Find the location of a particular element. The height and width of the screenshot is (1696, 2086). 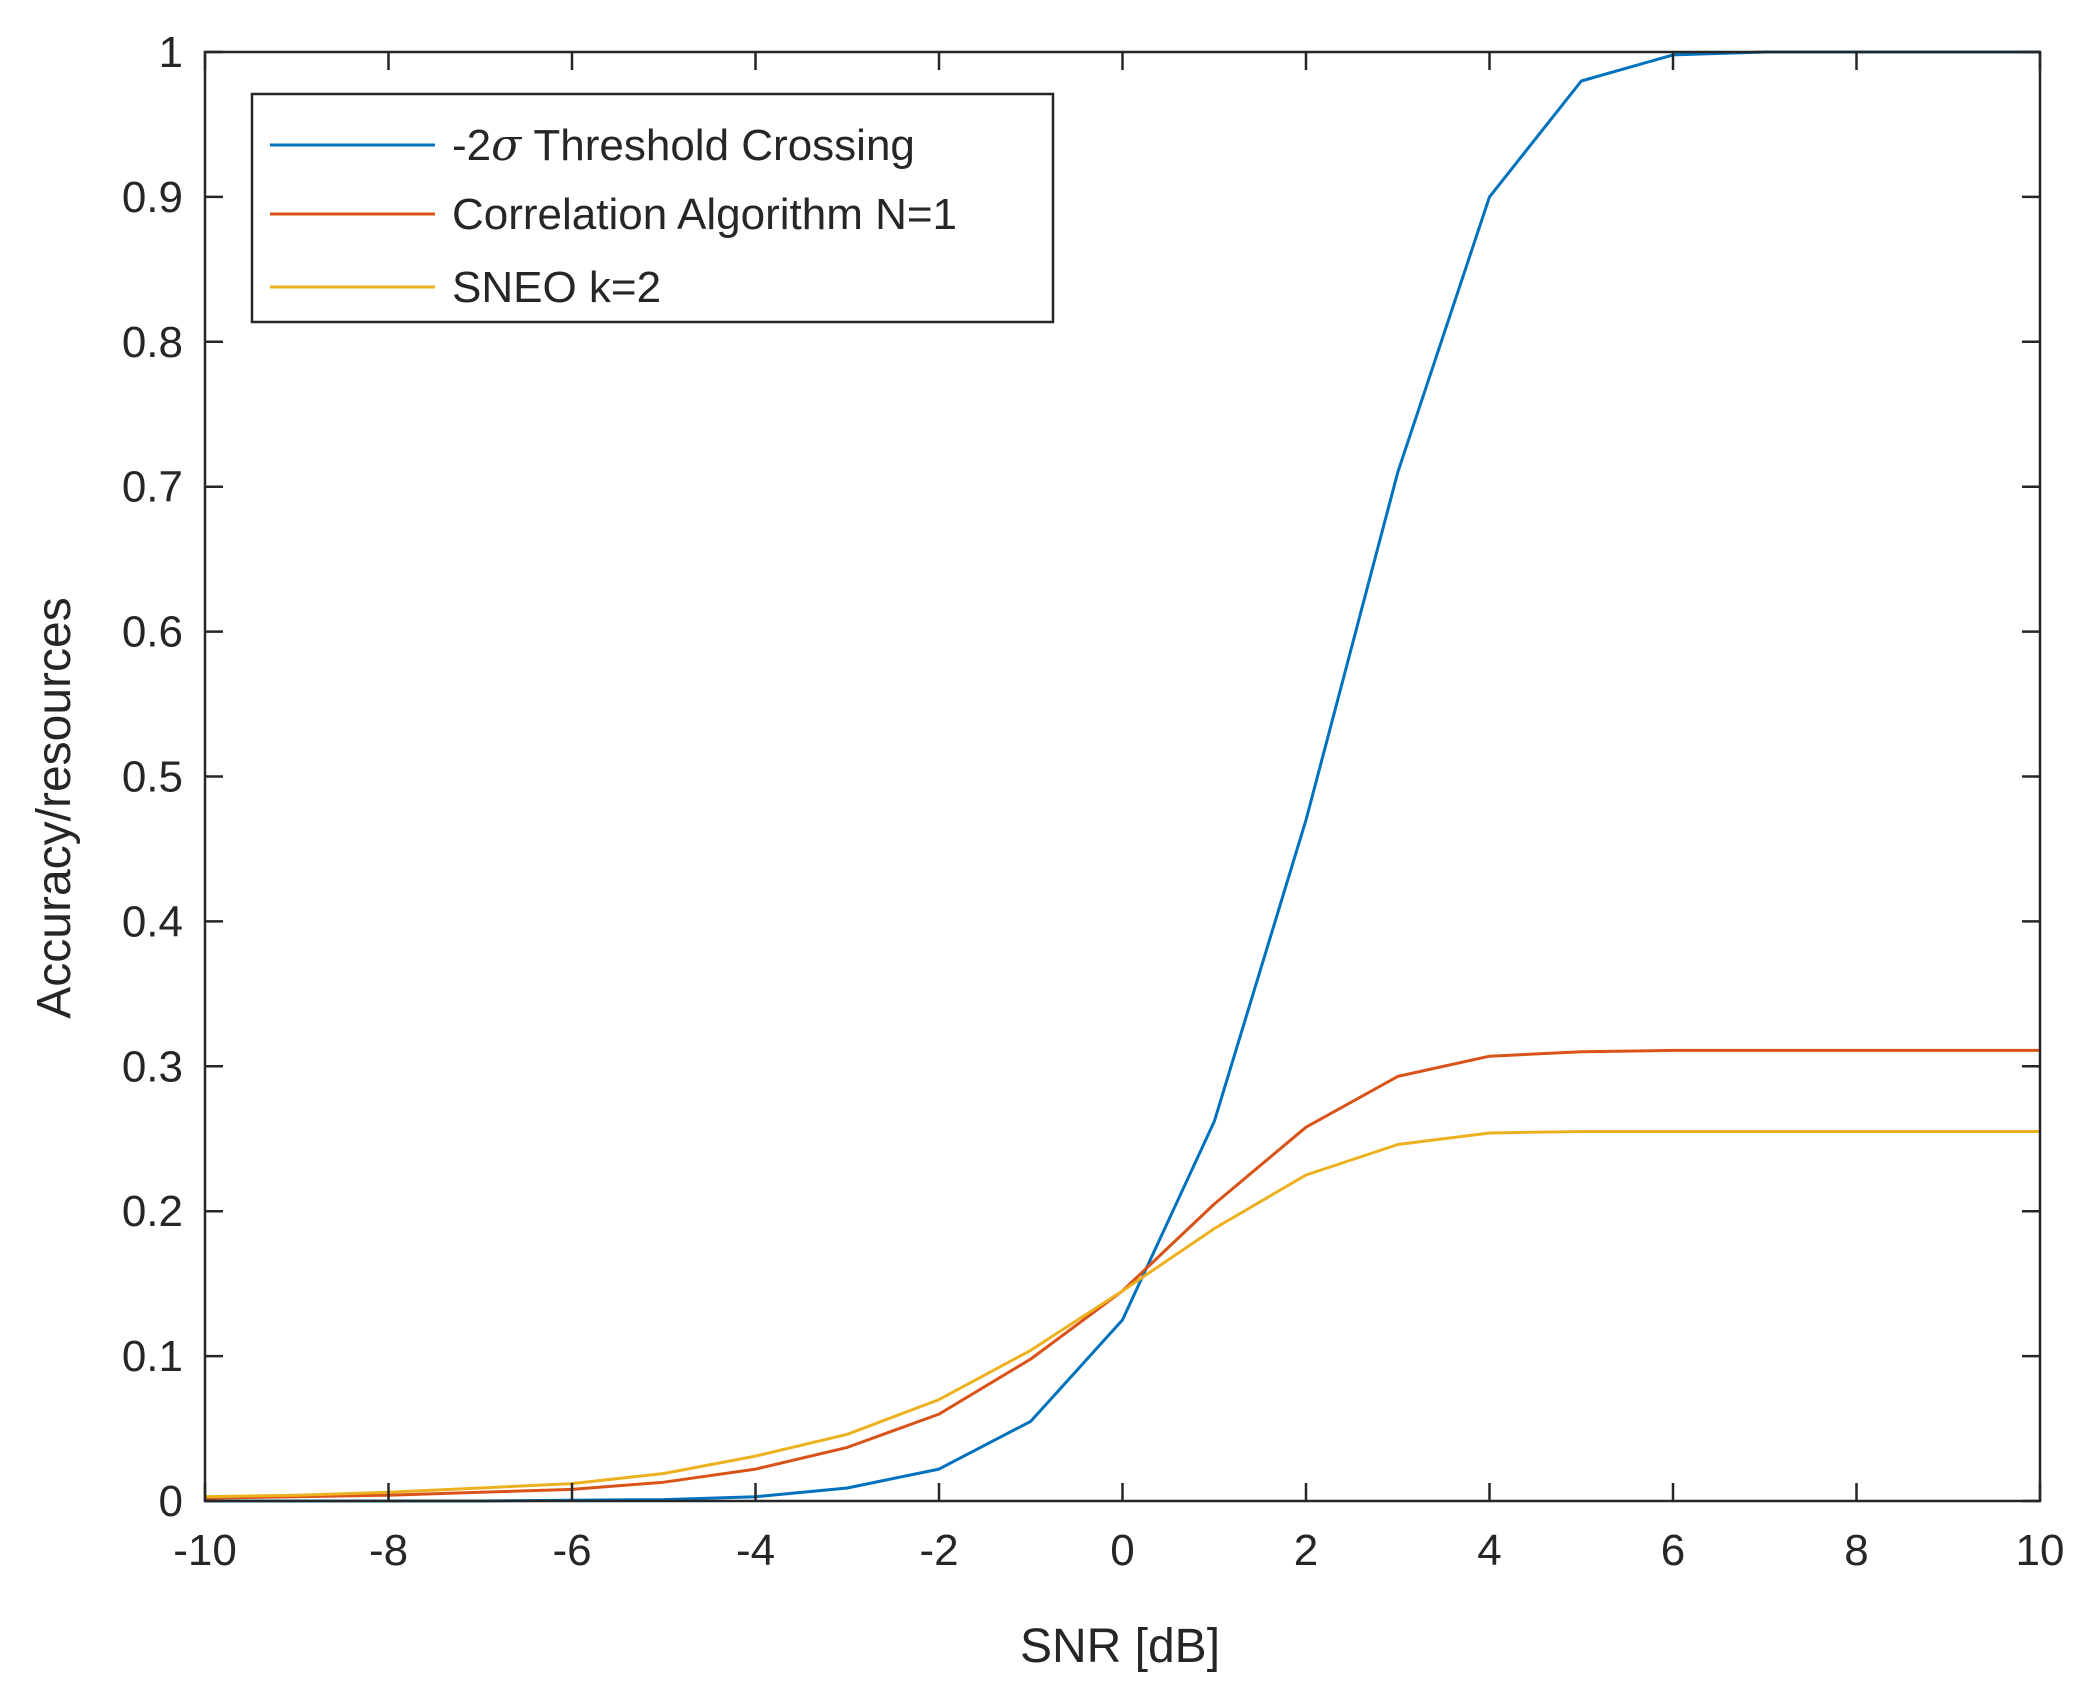

y-tick-label: 0.1 is located at coordinates (152, 1356).